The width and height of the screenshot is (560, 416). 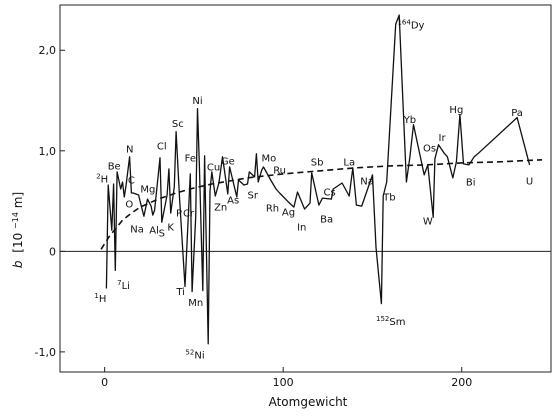 What do you see at coordinates (429, 148) in the screenshot?
I see `element-label: Os` at bounding box center [429, 148].